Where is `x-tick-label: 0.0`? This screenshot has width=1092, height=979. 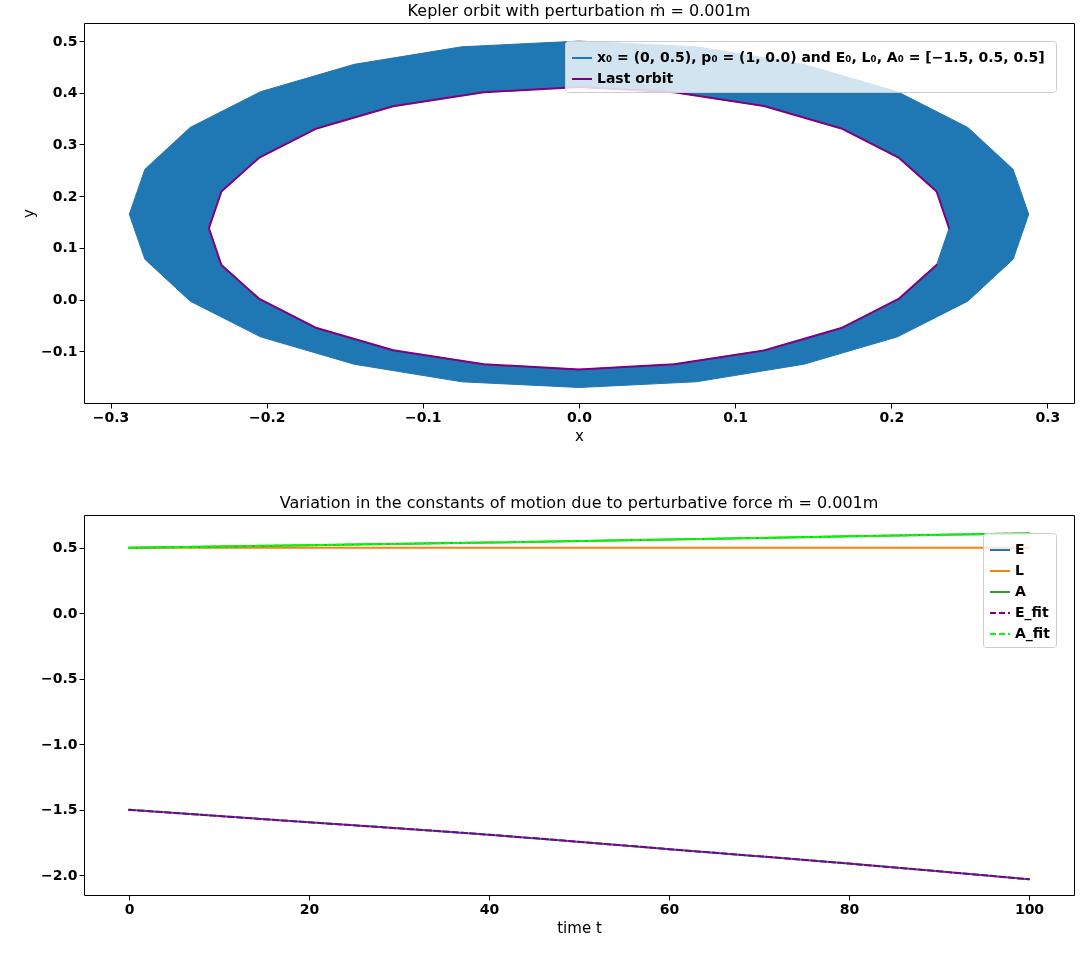
x-tick-label: 0.0 is located at coordinates (580, 416).